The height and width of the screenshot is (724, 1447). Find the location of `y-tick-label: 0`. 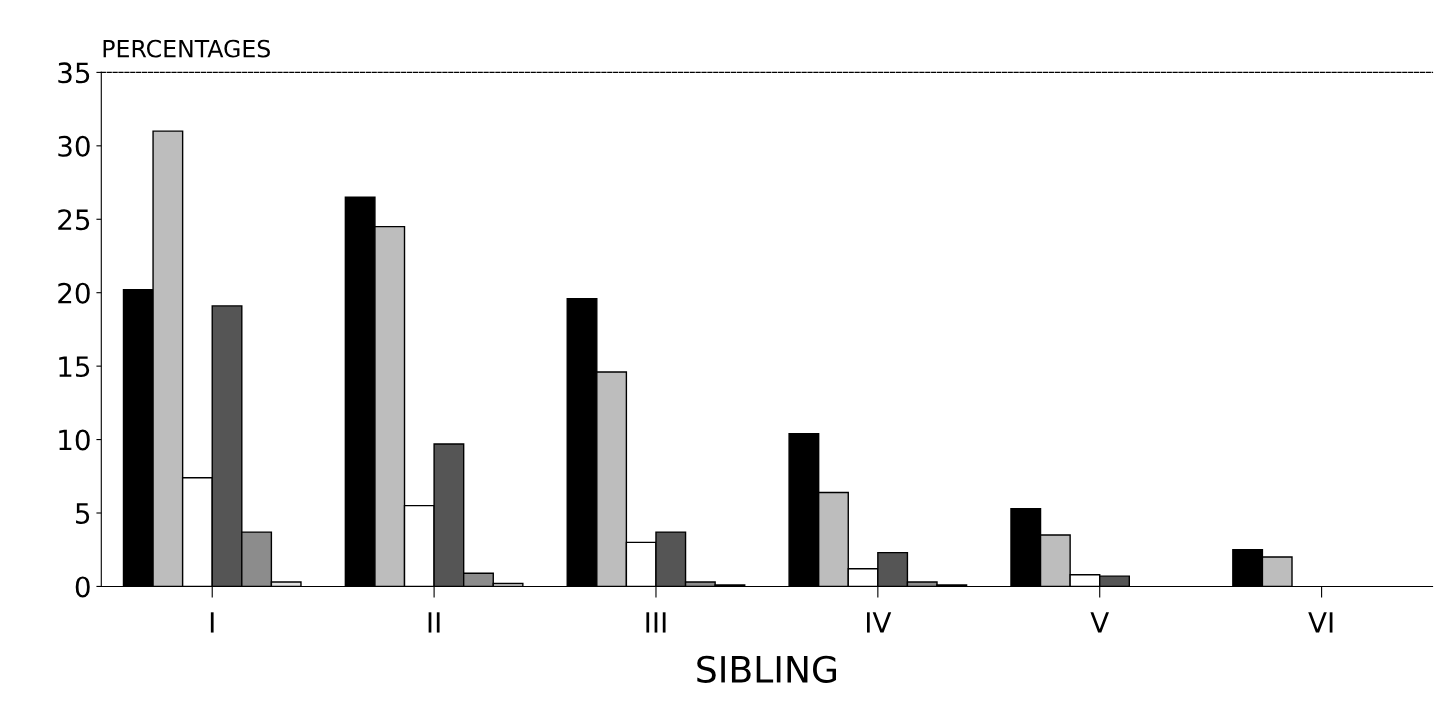

y-tick-label: 0 is located at coordinates (82, 587).